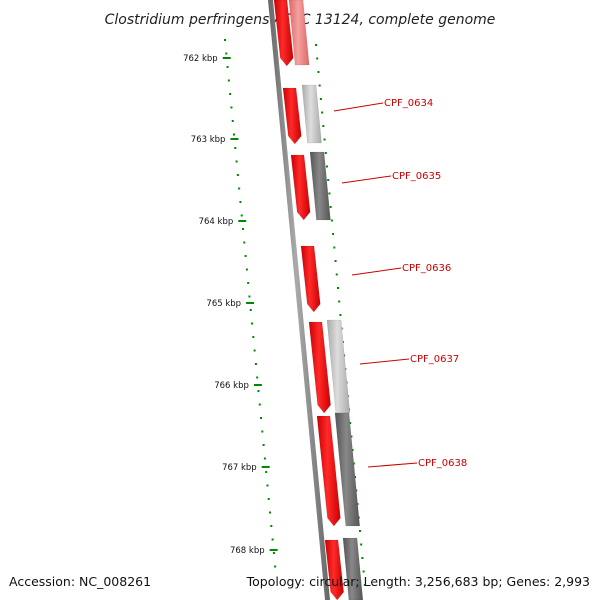 The width and height of the screenshot is (600, 600). I want to click on scale-tick-label: 768 kbp, so click(247, 551).